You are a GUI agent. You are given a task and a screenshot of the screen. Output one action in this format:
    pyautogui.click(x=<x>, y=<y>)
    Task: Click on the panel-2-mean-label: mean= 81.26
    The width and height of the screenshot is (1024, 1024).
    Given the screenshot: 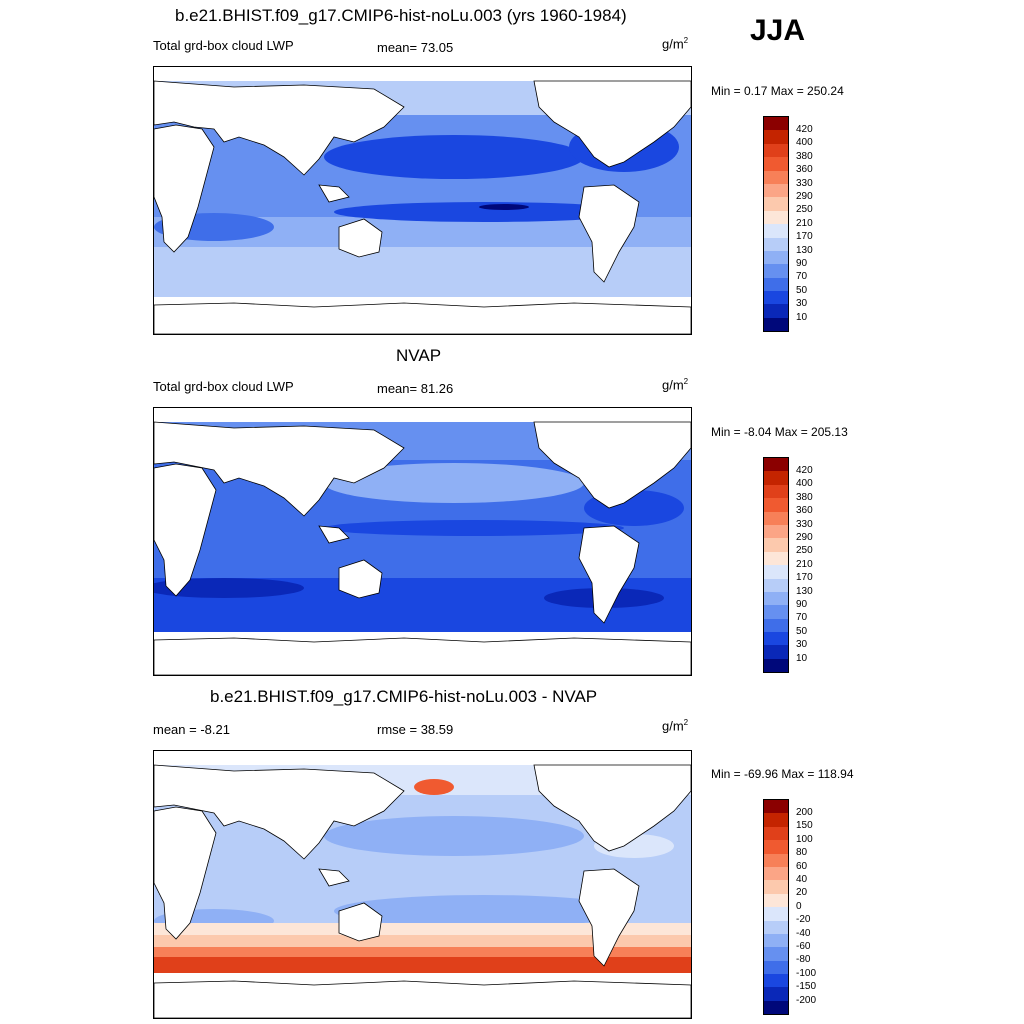 What is the action you would take?
    pyautogui.click(x=415, y=388)
    